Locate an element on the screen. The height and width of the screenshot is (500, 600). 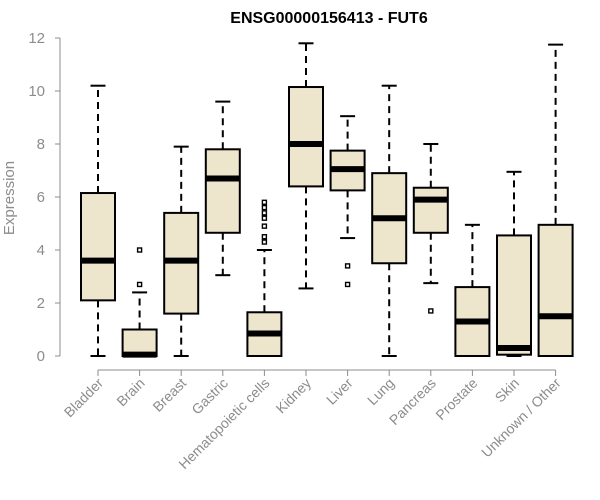
y-tick-label: 8 is located at coordinates (41, 144).